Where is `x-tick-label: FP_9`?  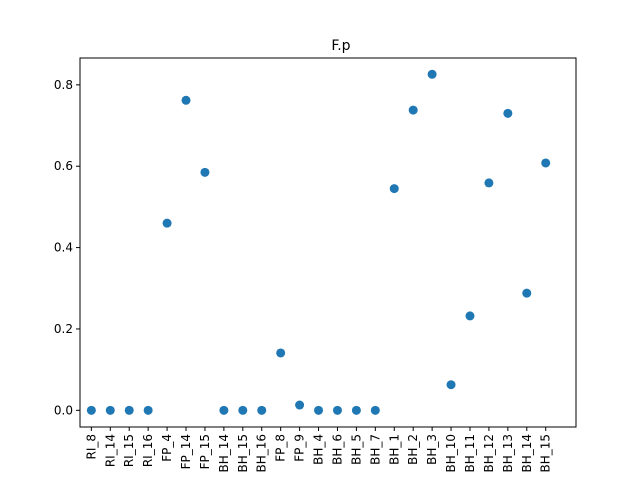
x-tick-label: FP_9 is located at coordinates (300, 448).